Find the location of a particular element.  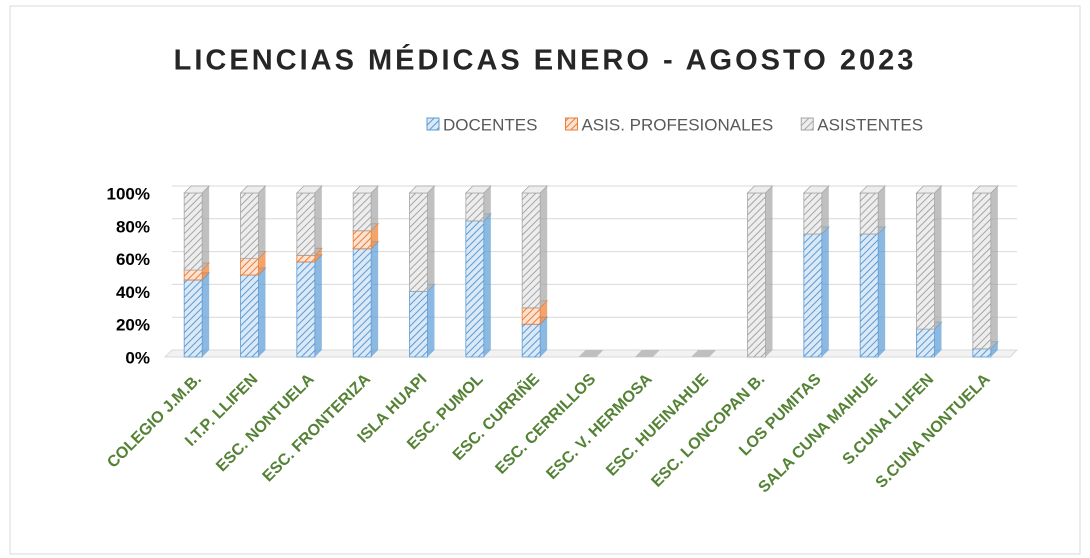

y-tick-label: 20% is located at coordinates (133, 325).